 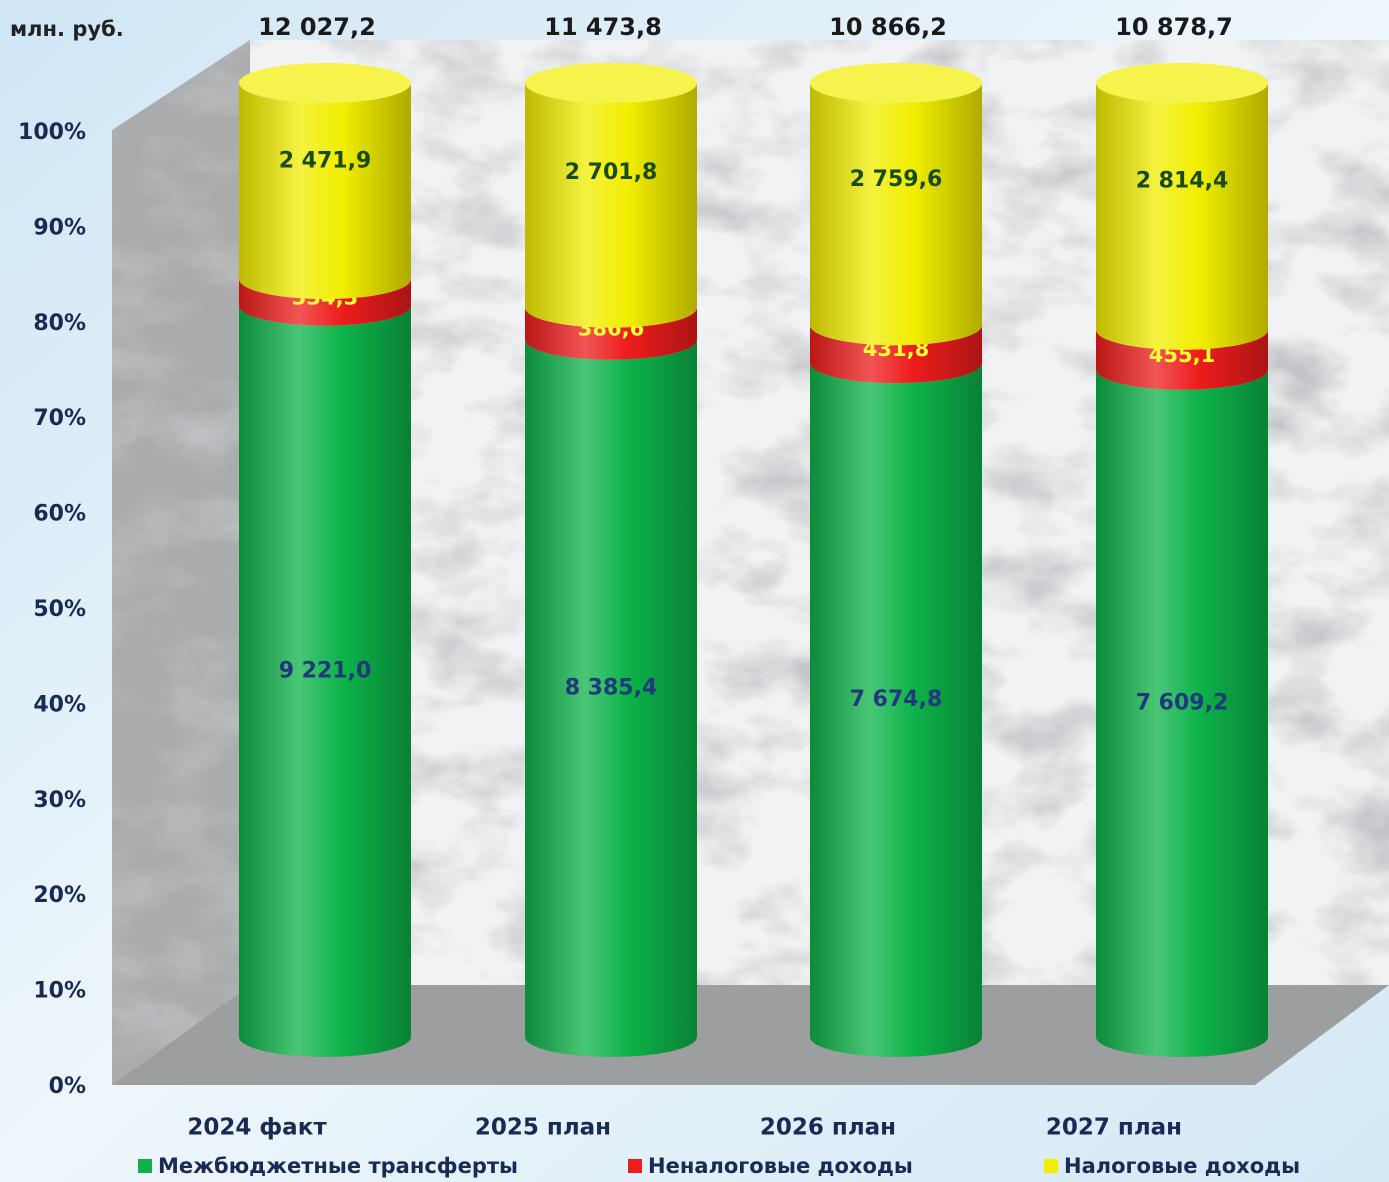 What do you see at coordinates (1174, 27) in the screenshot?
I see `total-label: 10 878,7` at bounding box center [1174, 27].